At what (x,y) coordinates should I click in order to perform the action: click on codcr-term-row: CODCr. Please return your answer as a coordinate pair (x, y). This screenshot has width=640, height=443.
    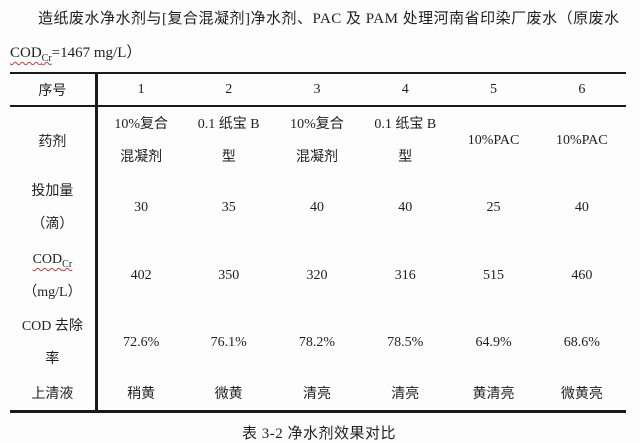
    Looking at the image, I should click on (52, 261).